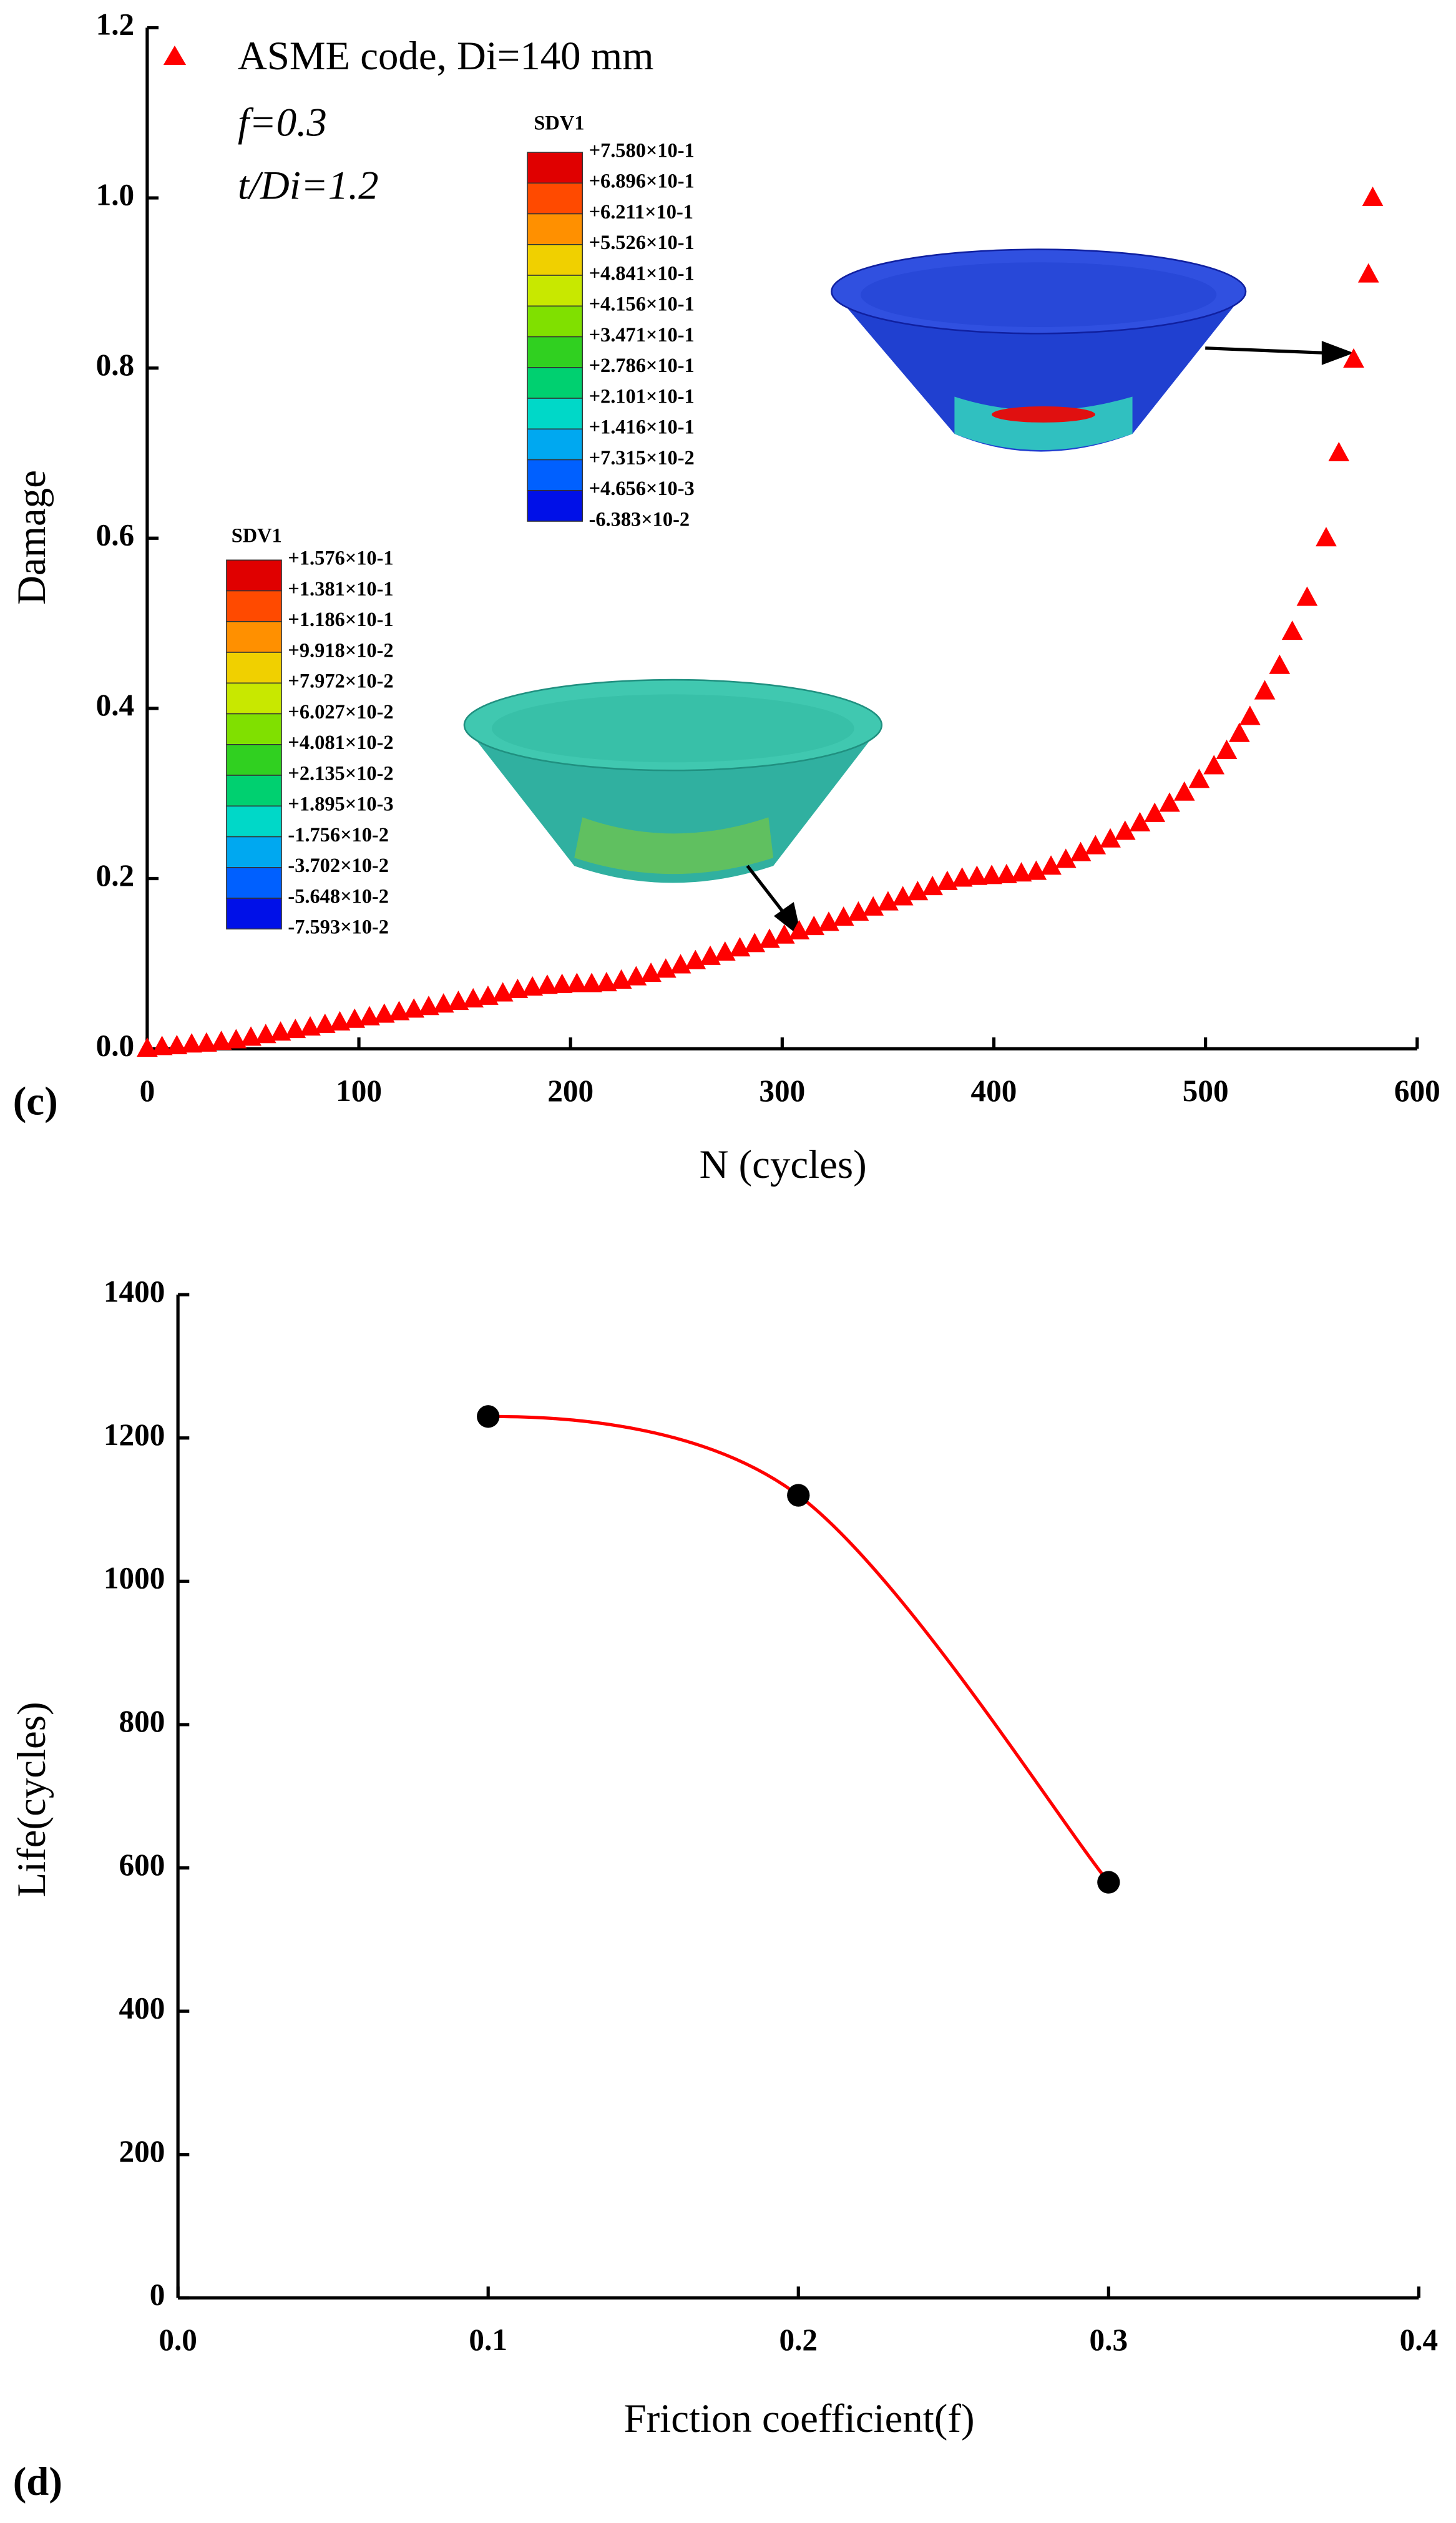 This screenshot has width=1456, height=2523. Describe the element at coordinates (994, 1091) in the screenshot. I see `x-tick-label: 400` at that location.